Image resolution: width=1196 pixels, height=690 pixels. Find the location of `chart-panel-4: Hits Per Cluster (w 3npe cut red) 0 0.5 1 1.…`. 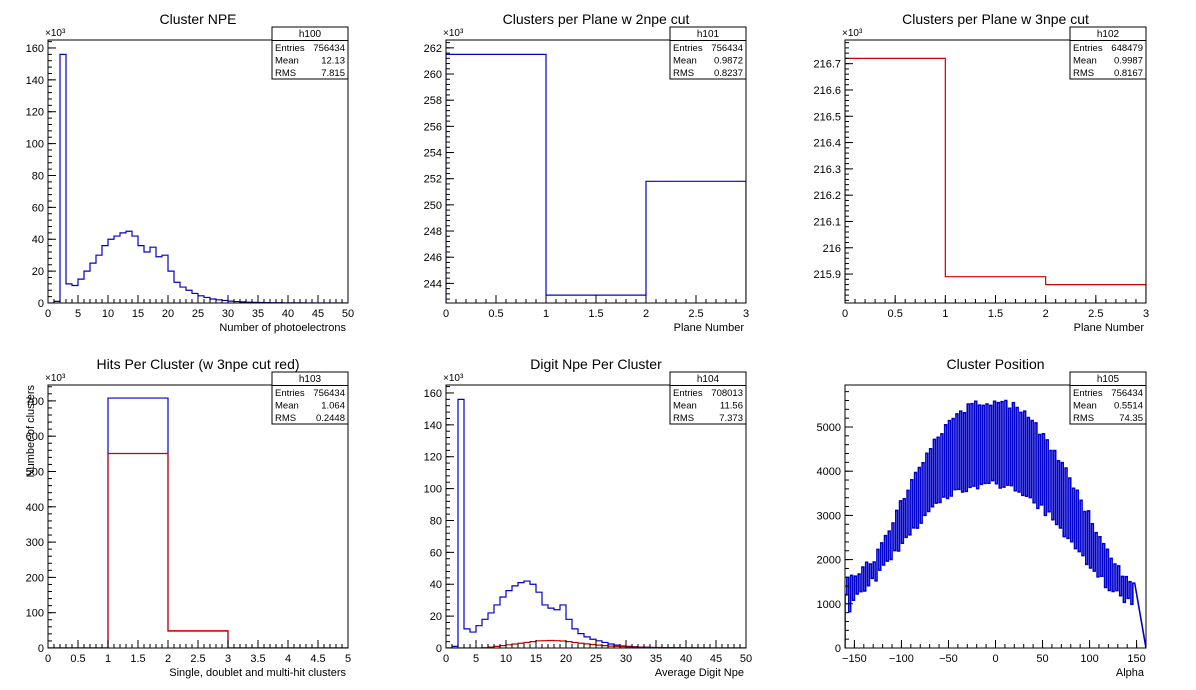

chart-panel-4: Hits Per Cluster (w 3npe cut red) 0 0.5 1 1.… is located at coordinates (188, 517).